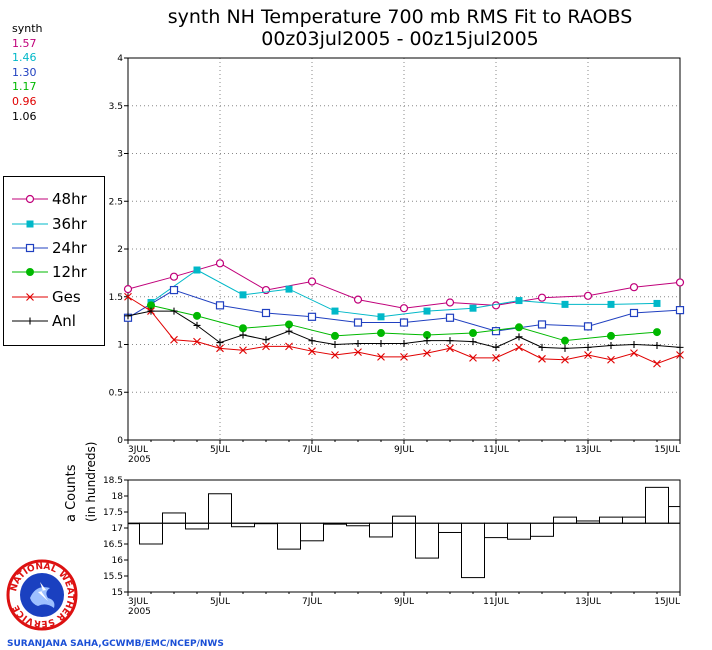 This screenshot has width=712, height=650. I want to click on stat-anl: 1.06, so click(24, 116).